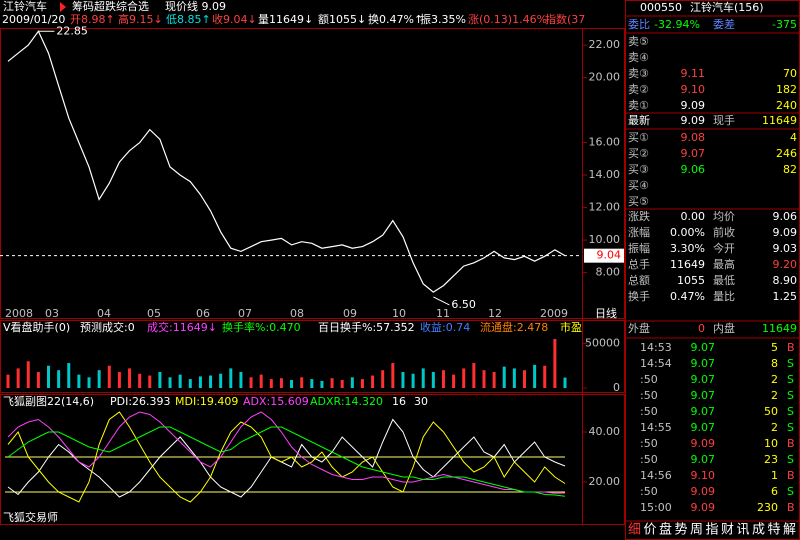 This screenshot has height=540, width=800. I want to click on tab: 势, so click(681, 530).